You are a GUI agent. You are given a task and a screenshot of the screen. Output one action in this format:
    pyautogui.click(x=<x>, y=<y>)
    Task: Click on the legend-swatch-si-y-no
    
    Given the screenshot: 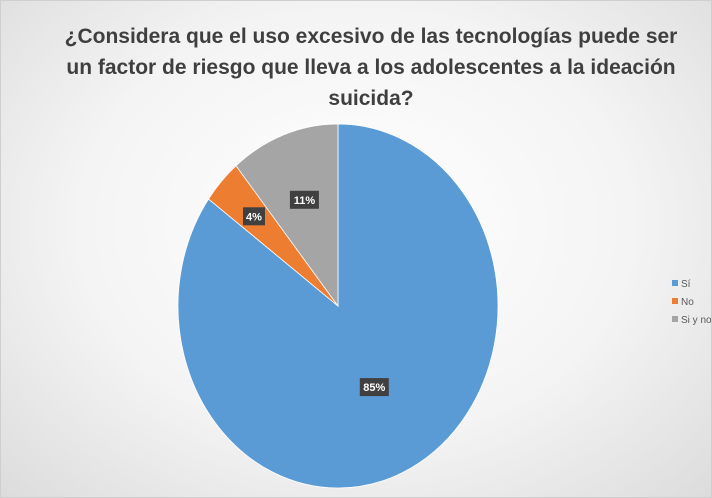 What is the action you would take?
    pyautogui.click(x=675, y=319)
    